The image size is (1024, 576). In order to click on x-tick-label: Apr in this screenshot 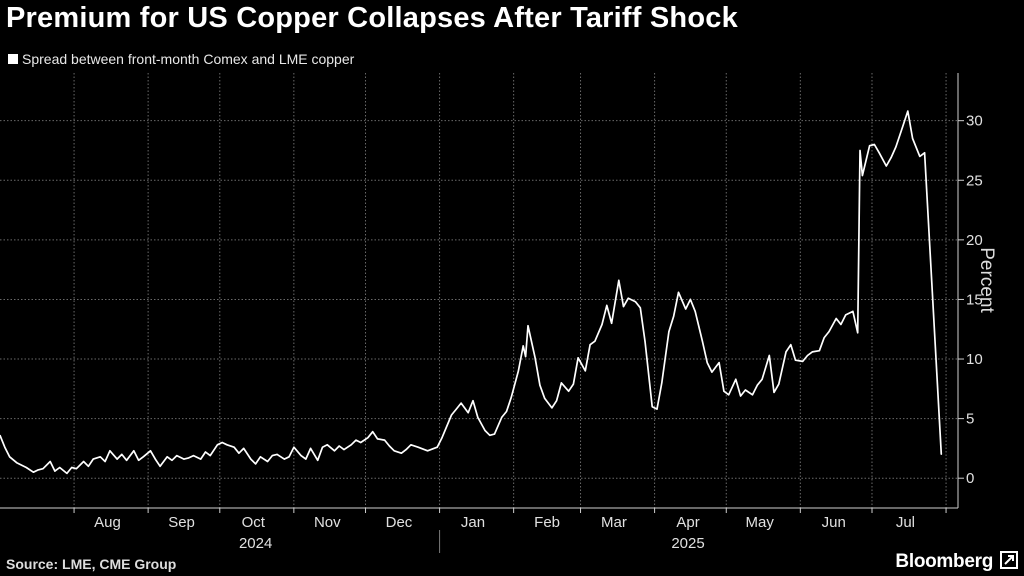, I will do `click(687, 522)`.